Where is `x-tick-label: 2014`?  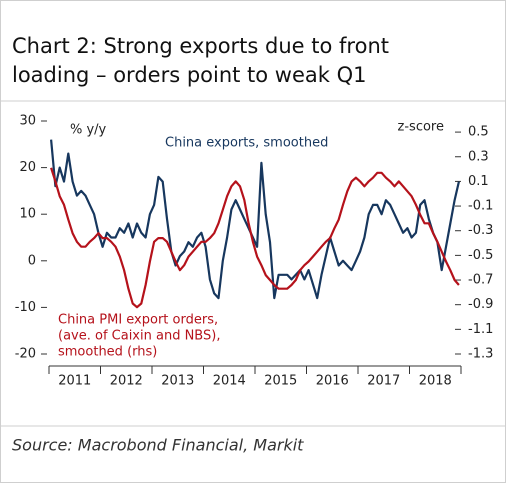
x-tick-label: 2014 is located at coordinates (229, 381).